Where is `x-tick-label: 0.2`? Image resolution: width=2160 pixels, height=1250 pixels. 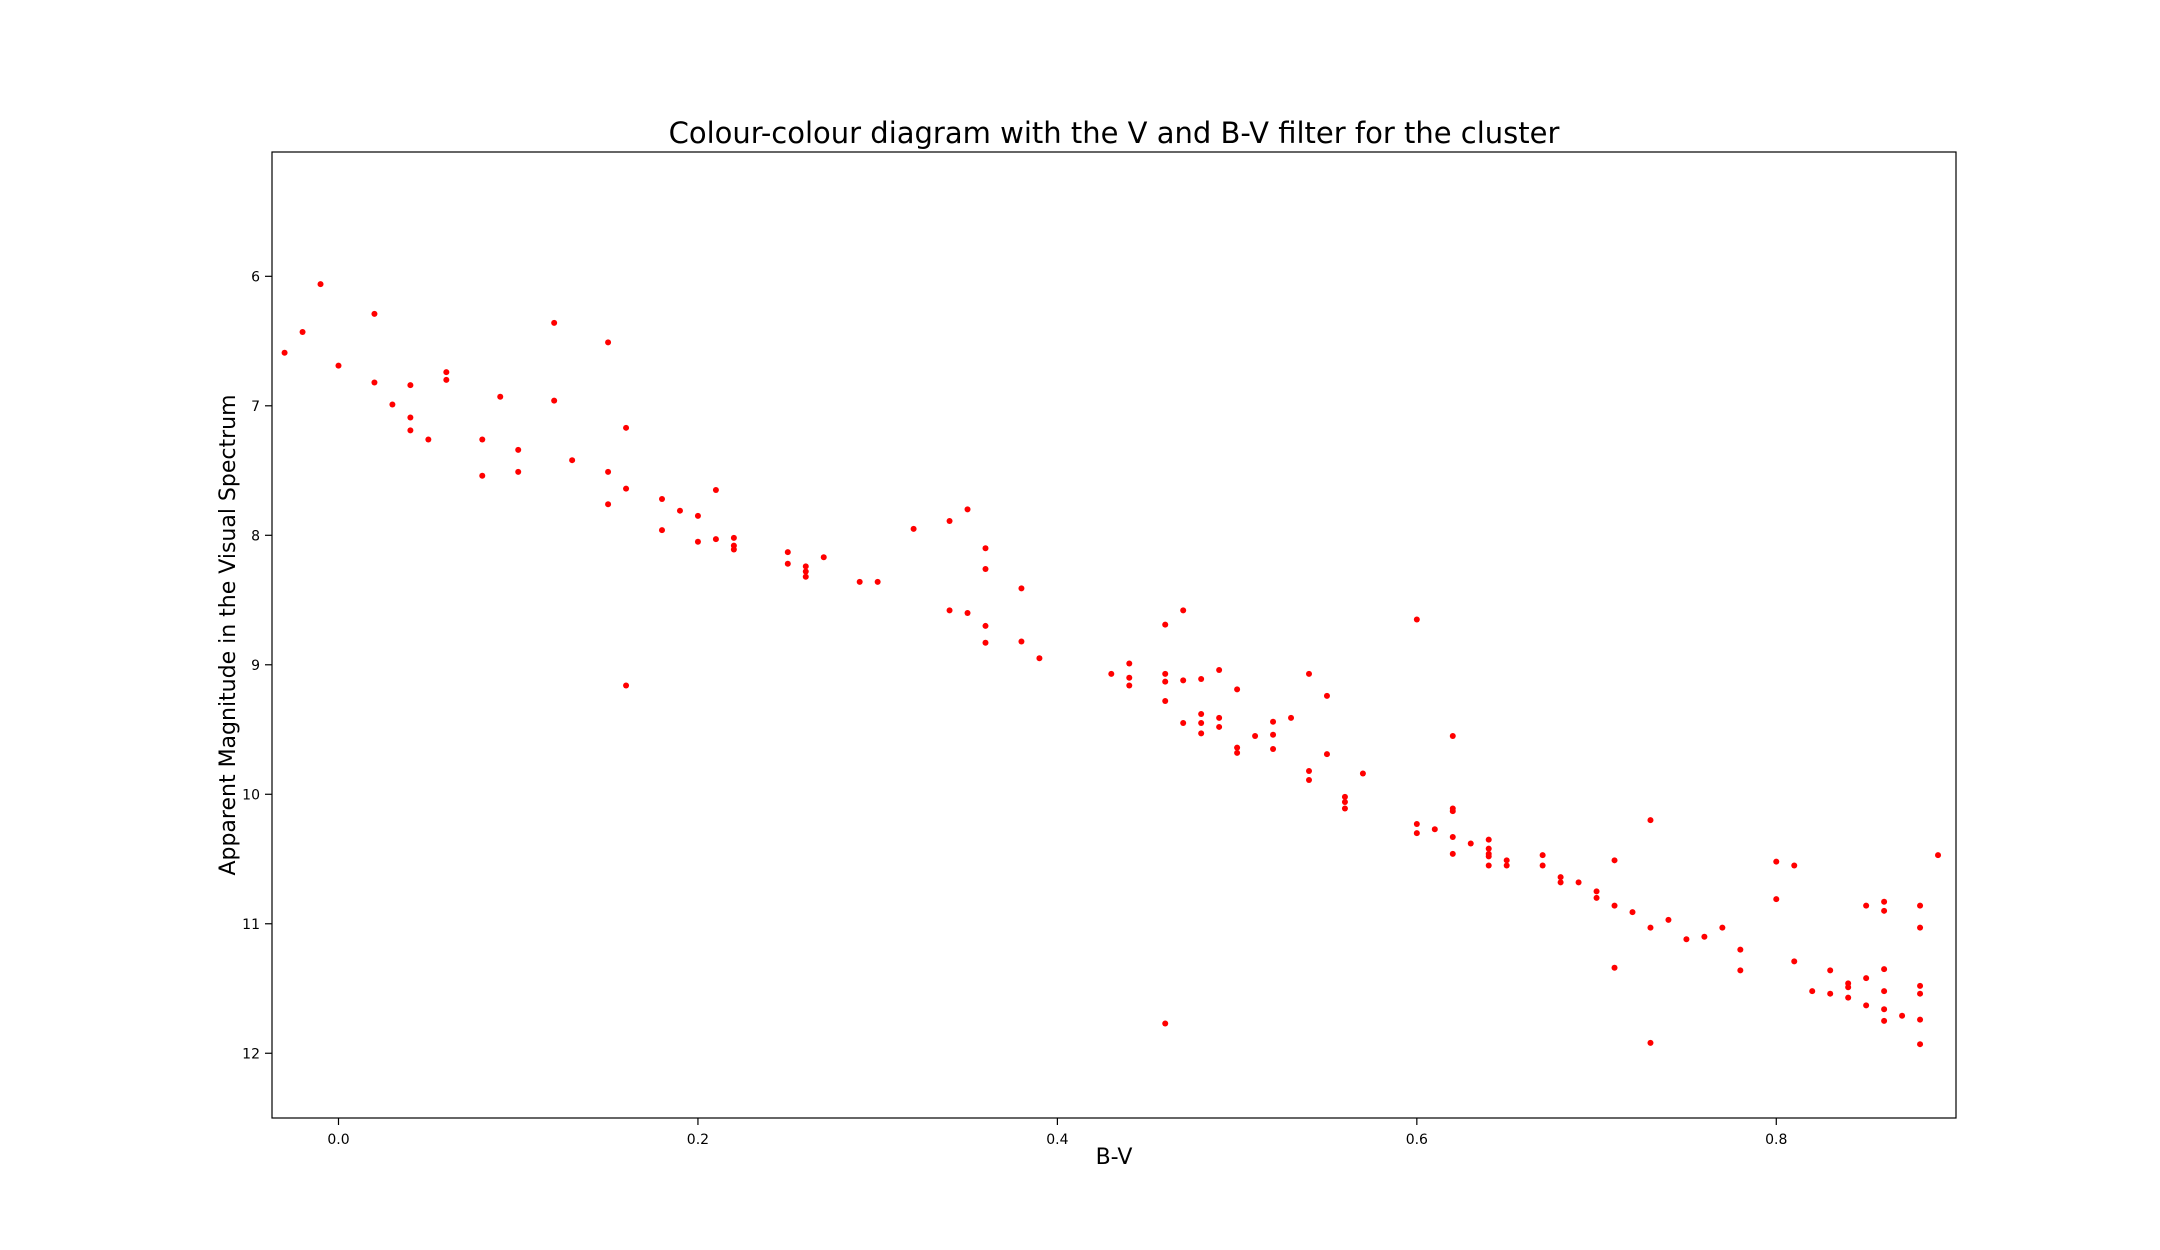 x-tick-label: 0.2 is located at coordinates (698, 1140).